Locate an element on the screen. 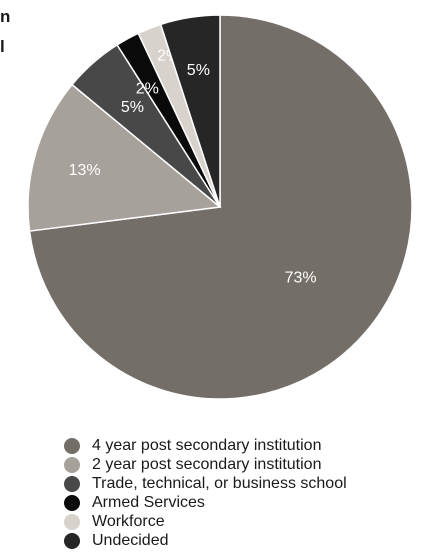 The height and width of the screenshot is (557, 430). clipped-title-fragment-1: n is located at coordinates (5, 16).